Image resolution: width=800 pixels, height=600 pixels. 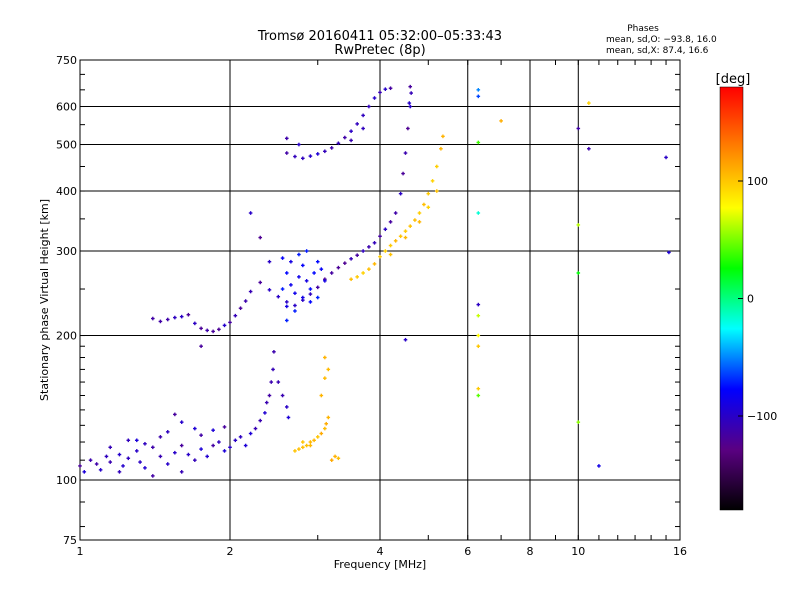 What do you see at coordinates (657, 51) in the screenshot?
I see `phases-legend-x-line: mean, sd,X: 87.4, 16.6` at bounding box center [657, 51].